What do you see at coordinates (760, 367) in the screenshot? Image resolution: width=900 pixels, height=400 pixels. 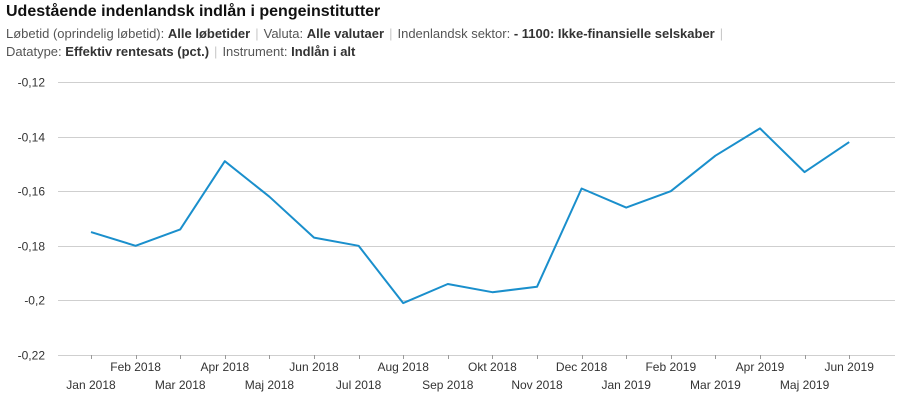 I see `x-tick-label: Apr 2019` at bounding box center [760, 367].